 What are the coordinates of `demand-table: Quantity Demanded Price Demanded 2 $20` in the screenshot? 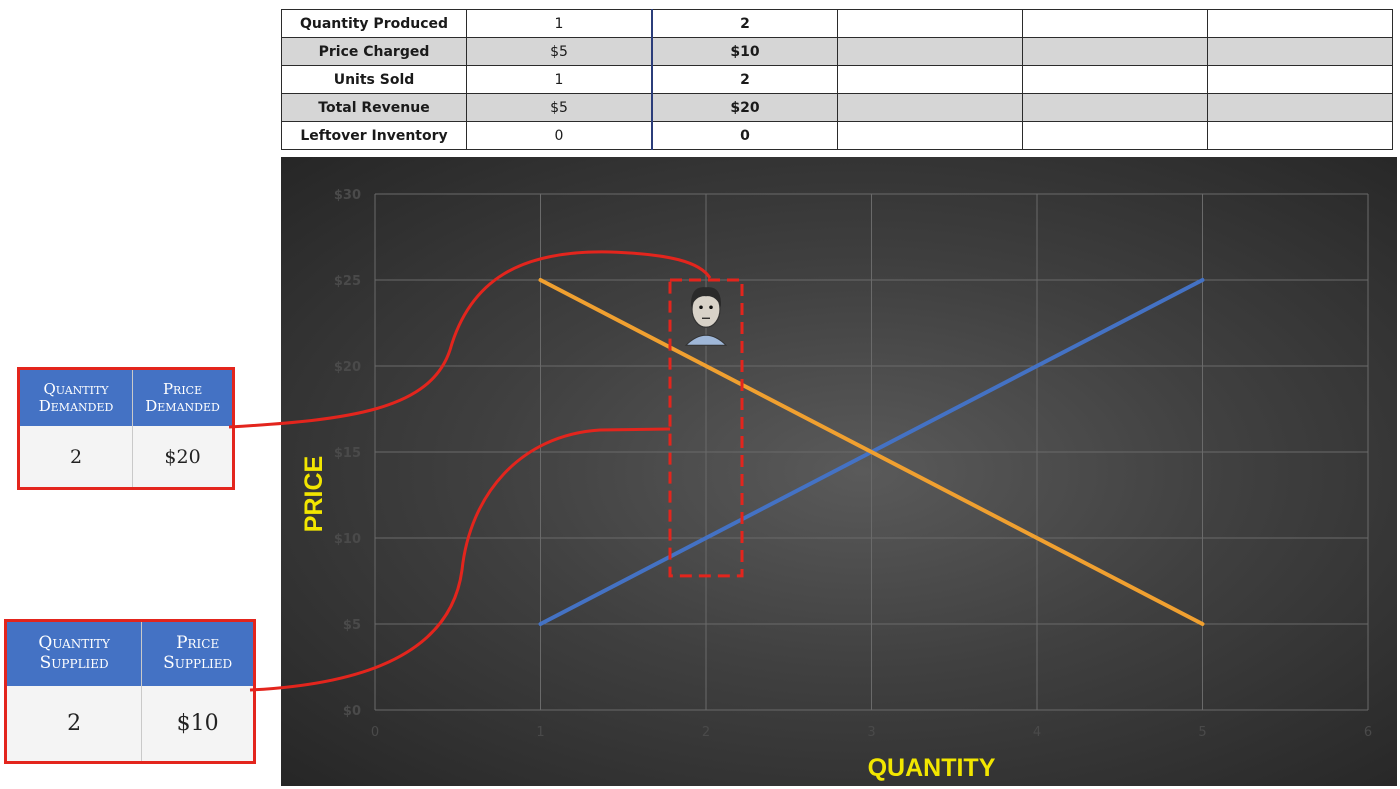 It's located at (126, 428).